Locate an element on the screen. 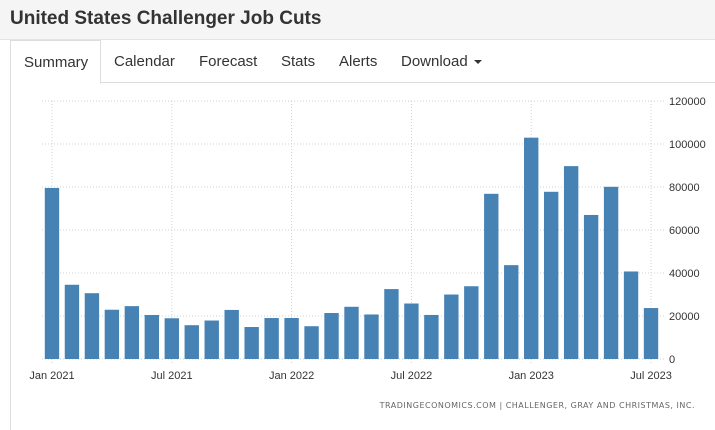 This screenshot has width=715, height=430. y-tick-label: 60000 is located at coordinates (684, 231).